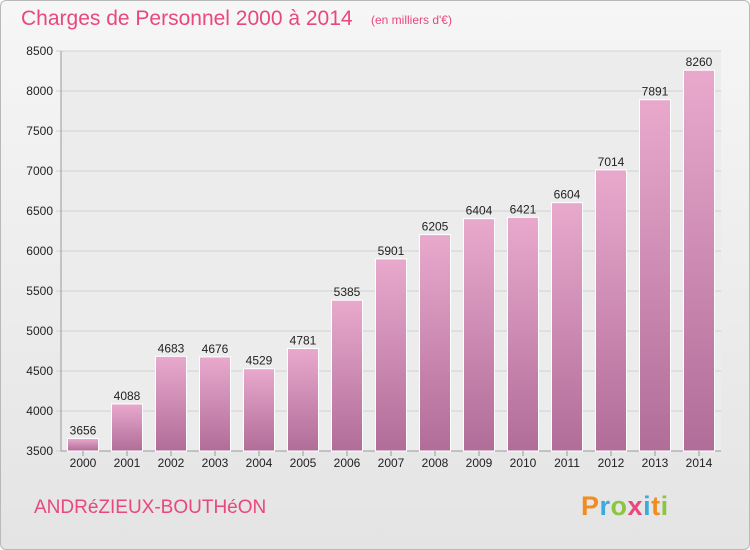 The height and width of the screenshot is (550, 750). I want to click on y-tick-label: 5000, so click(39, 331).